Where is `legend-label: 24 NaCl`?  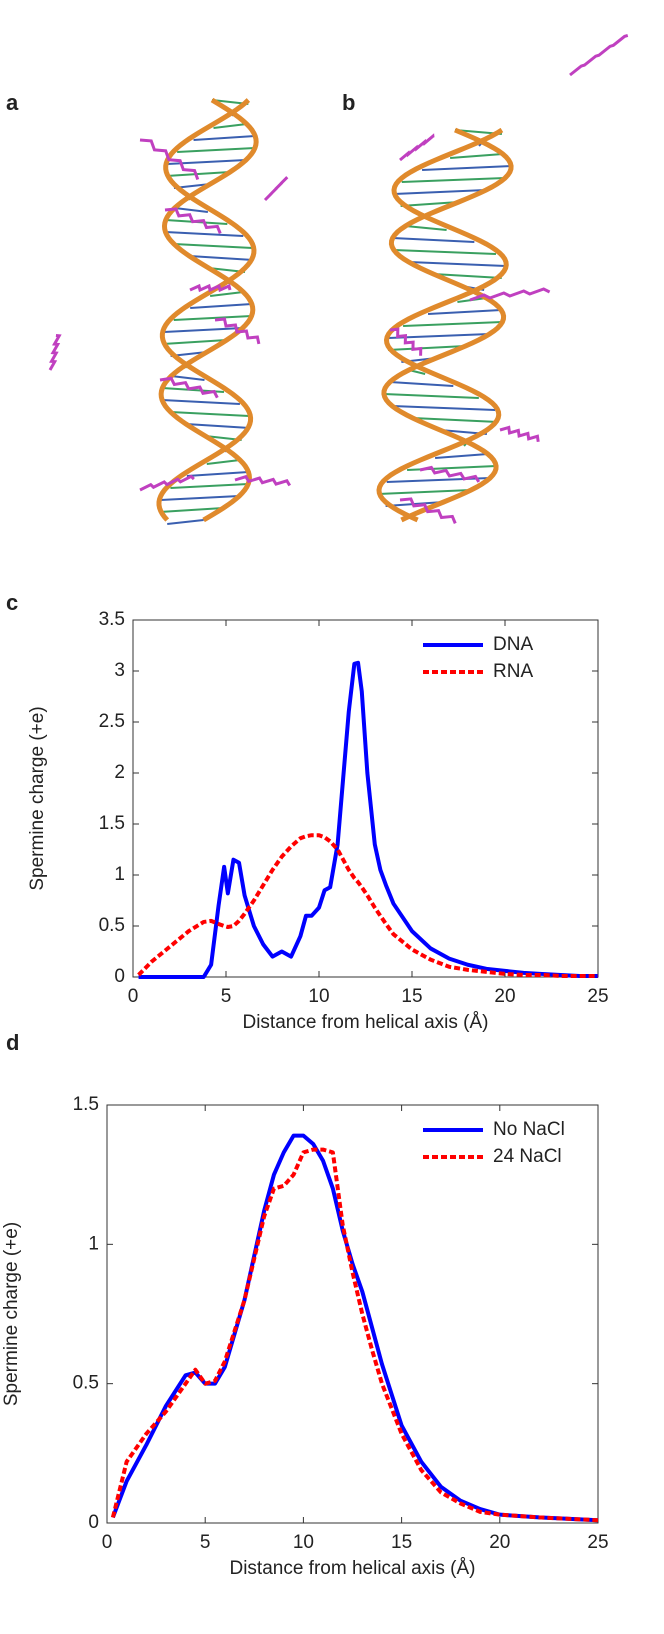
legend-label: 24 NaCl is located at coordinates (527, 1156).